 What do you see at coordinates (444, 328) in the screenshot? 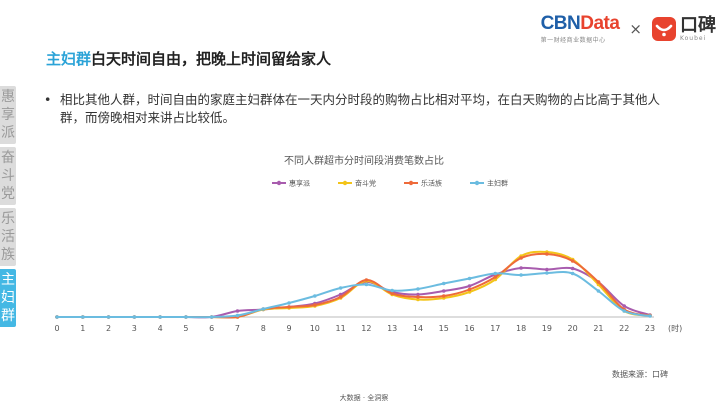
I see `x-tick-label: 15` at bounding box center [444, 328].